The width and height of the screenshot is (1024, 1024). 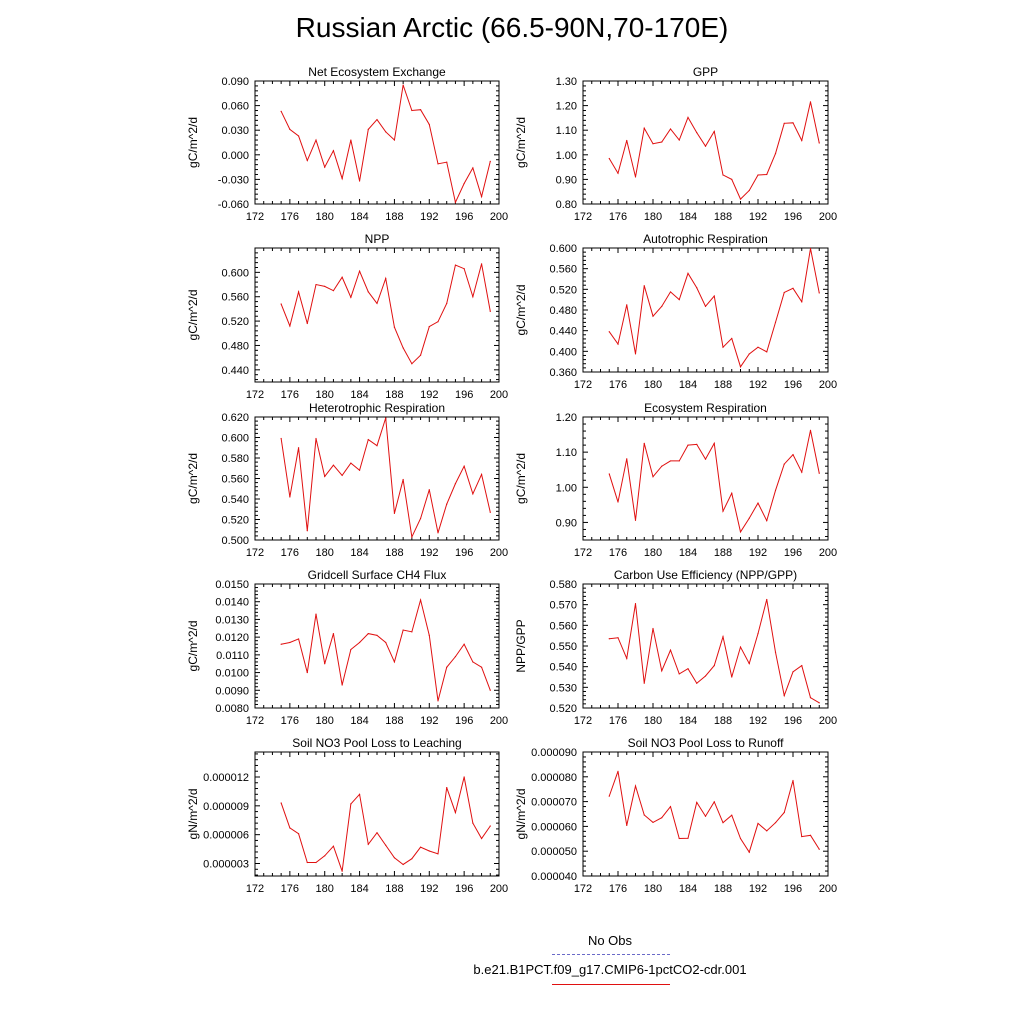 What do you see at coordinates (429, 395) in the screenshot?
I see `panel-3-xtick-label: 192` at bounding box center [429, 395].